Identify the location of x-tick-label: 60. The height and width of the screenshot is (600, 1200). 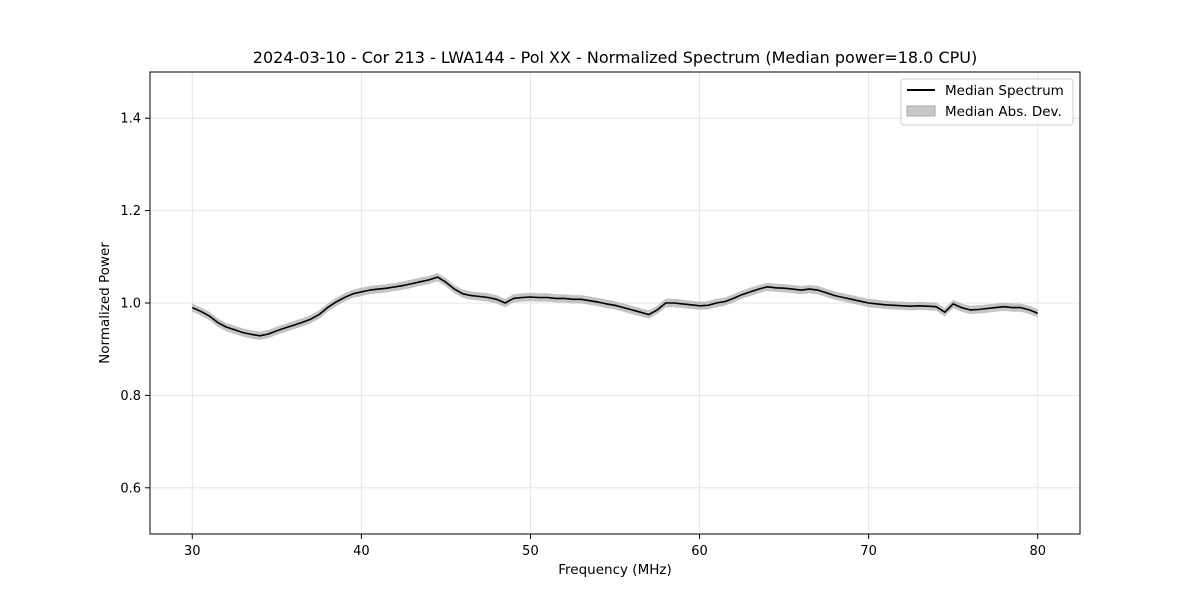
(699, 551).